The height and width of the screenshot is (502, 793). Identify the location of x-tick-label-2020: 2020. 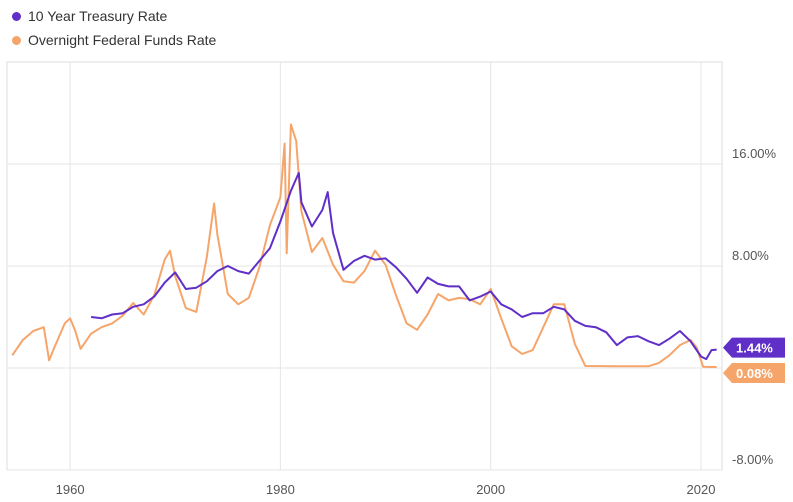
(701, 489).